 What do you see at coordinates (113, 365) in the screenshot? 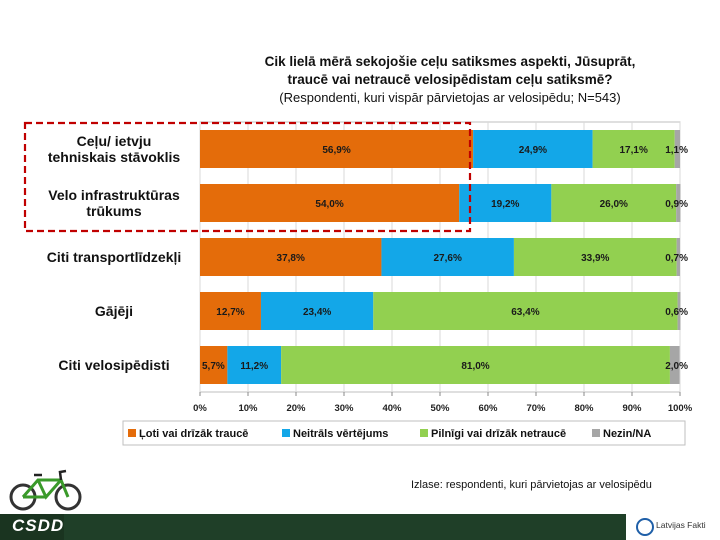
I see `category-label: Citi velosipēdisti` at bounding box center [113, 365].